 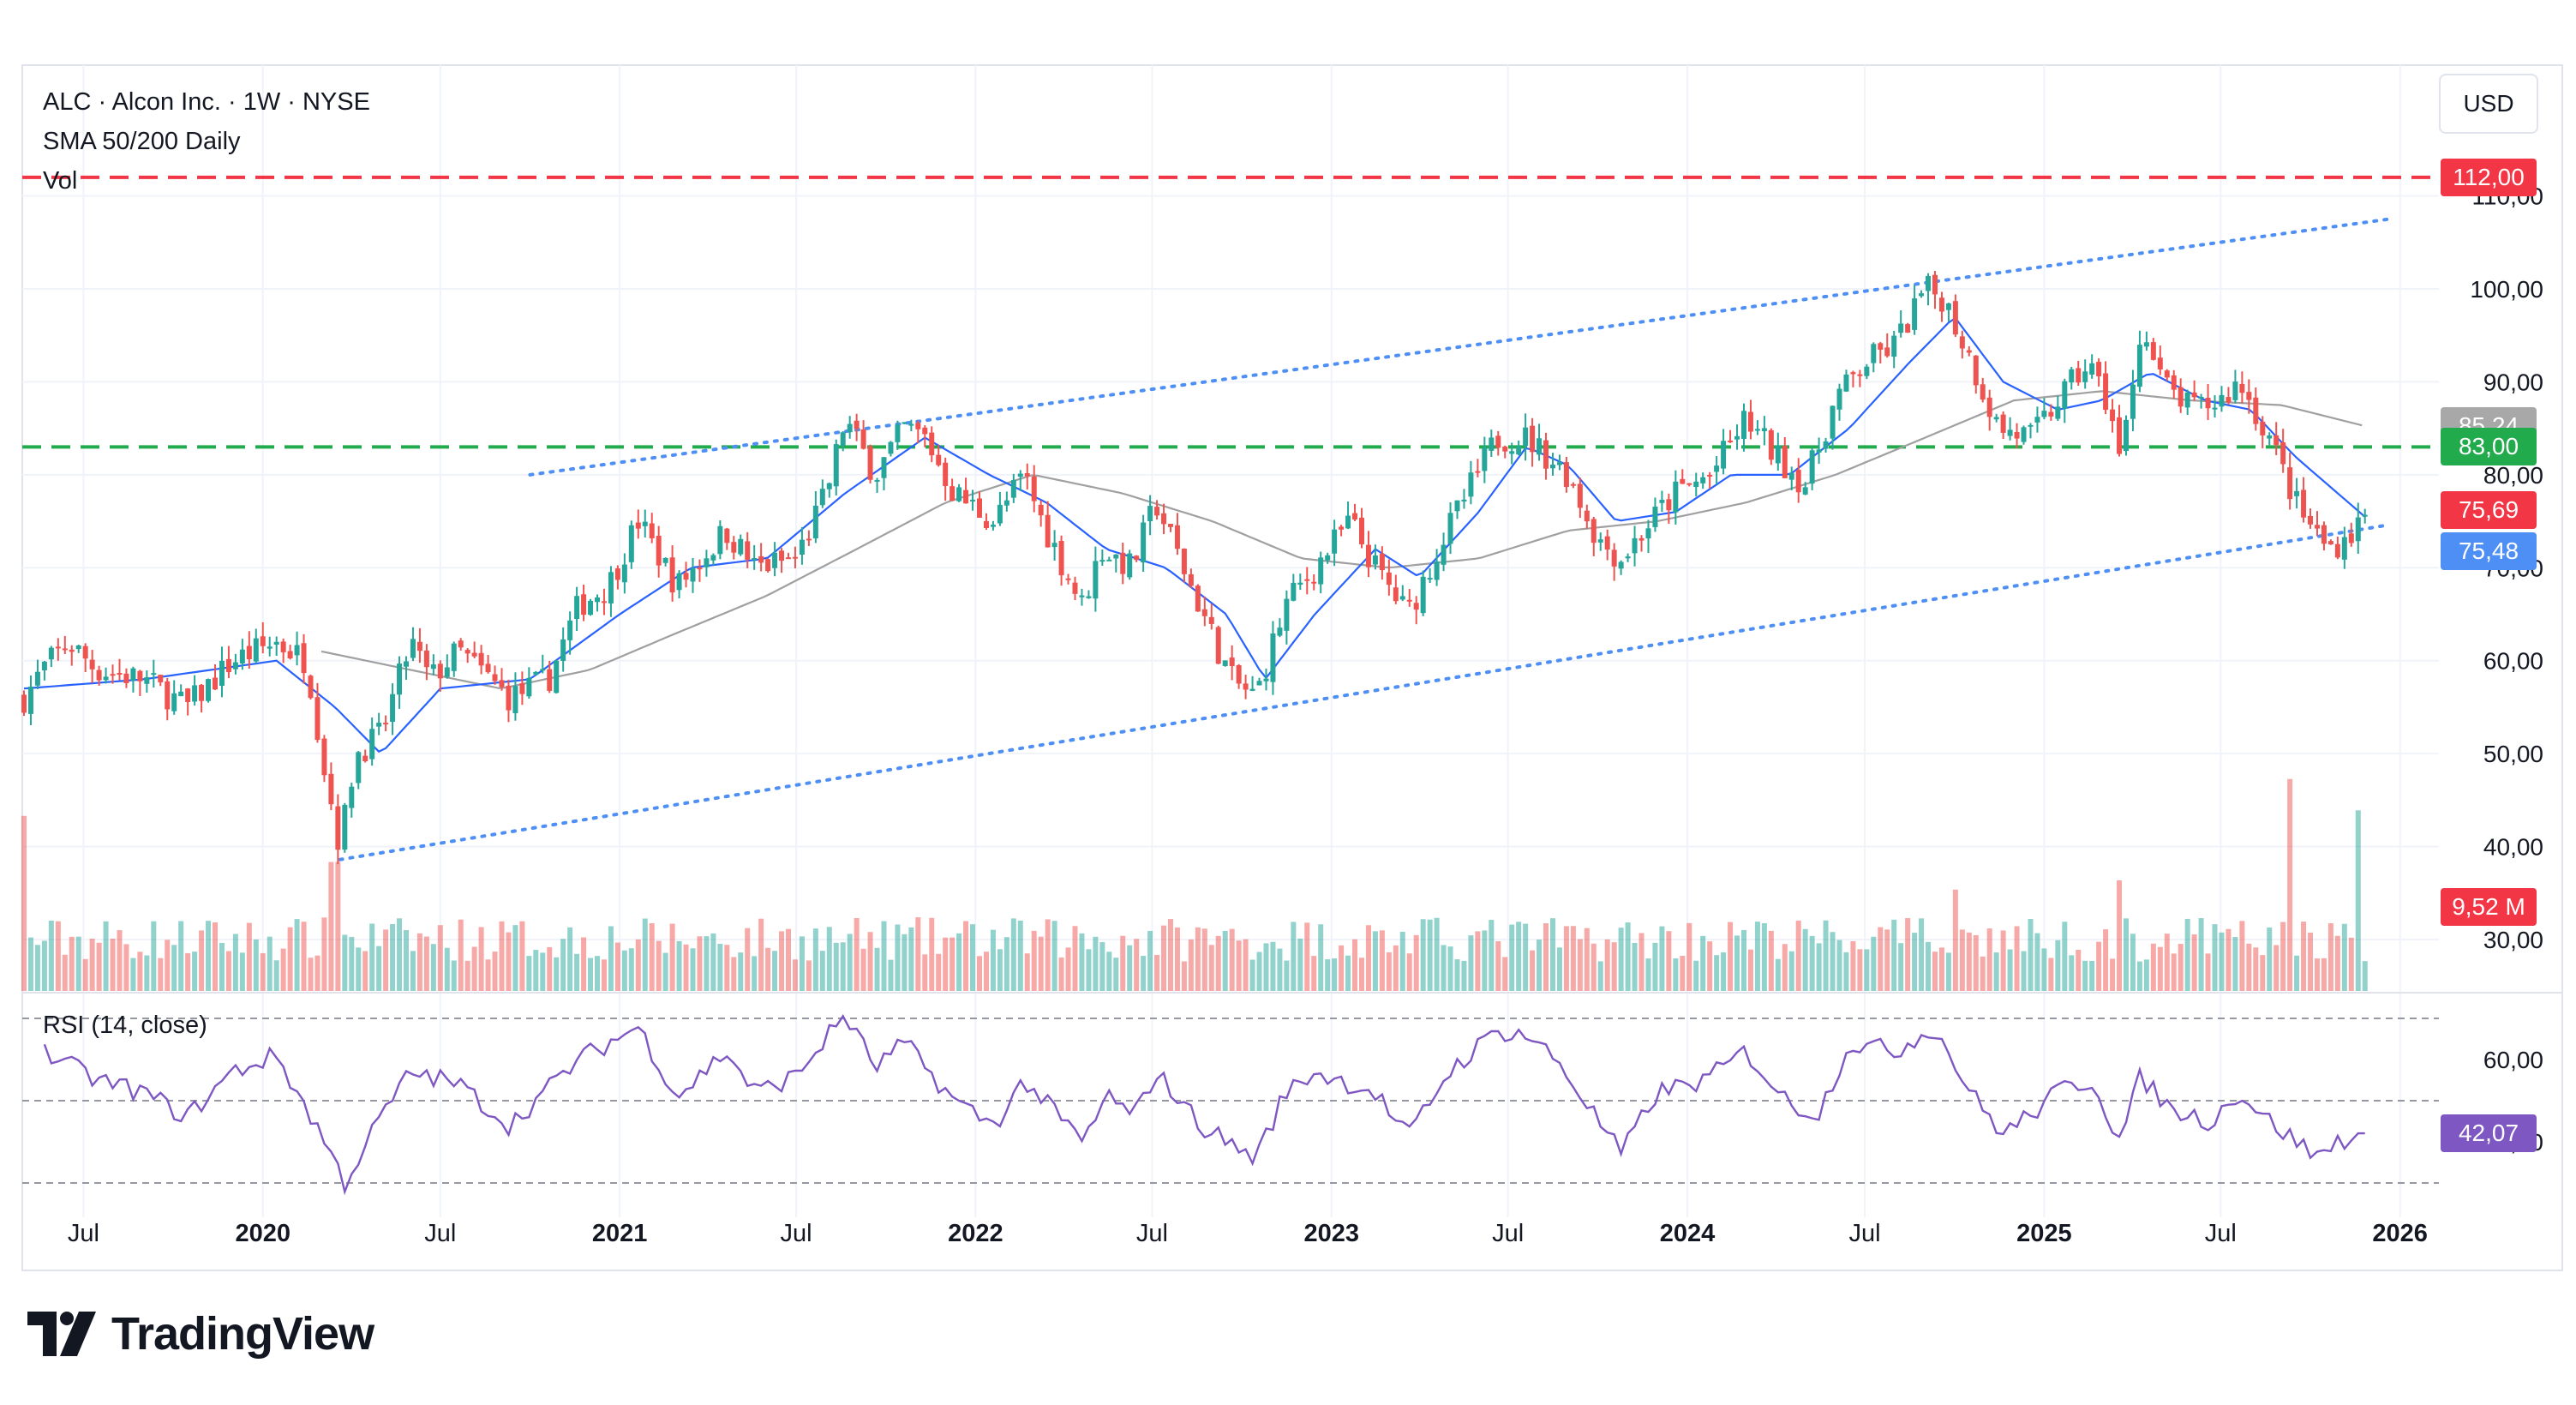 What do you see at coordinates (60, 181) in the screenshot?
I see `volume-indicator-label: Vol` at bounding box center [60, 181].